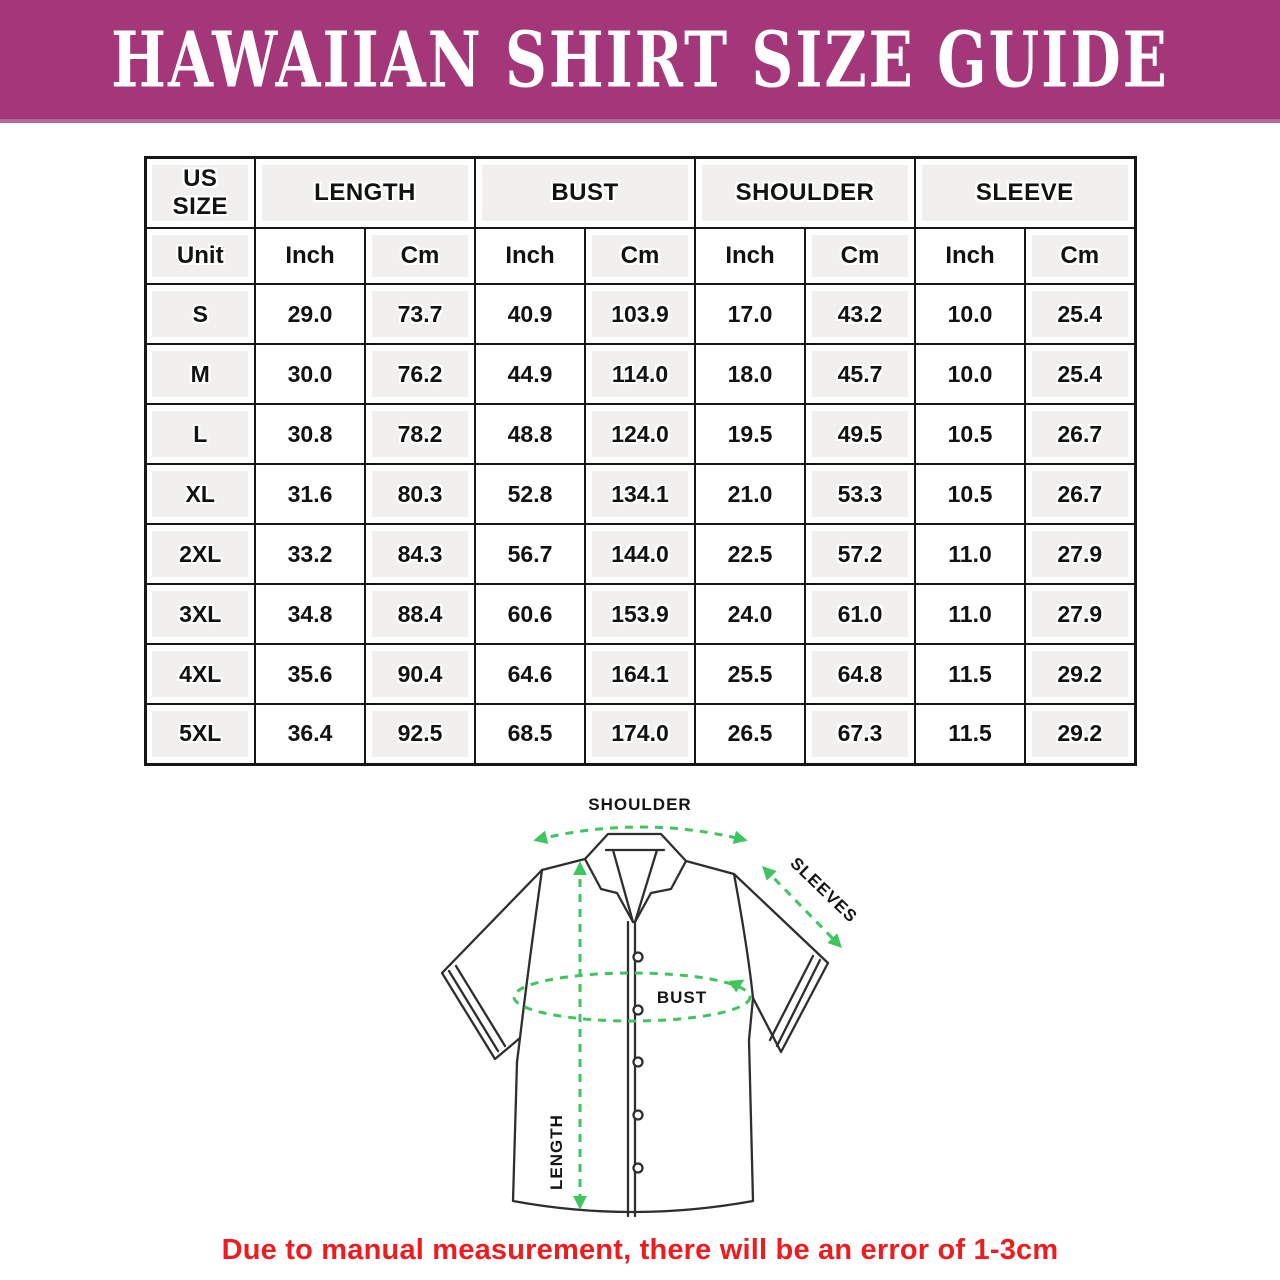 The width and height of the screenshot is (1280, 1280). What do you see at coordinates (420, 374) in the screenshot?
I see `value-cell: 76.2` at bounding box center [420, 374].